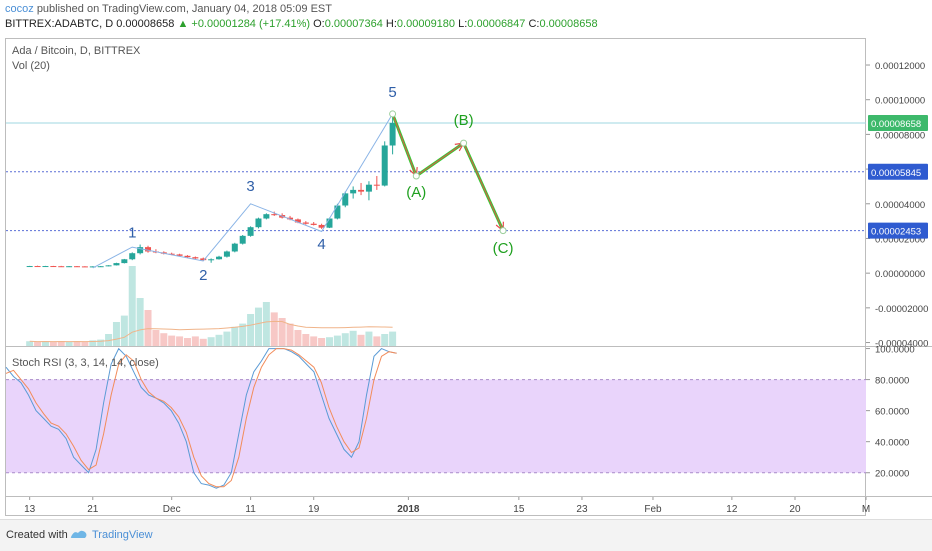 Image resolution: width=932 pixels, height=551 pixels. I want to click on y-axis-label: 0.00000000, so click(900, 274).